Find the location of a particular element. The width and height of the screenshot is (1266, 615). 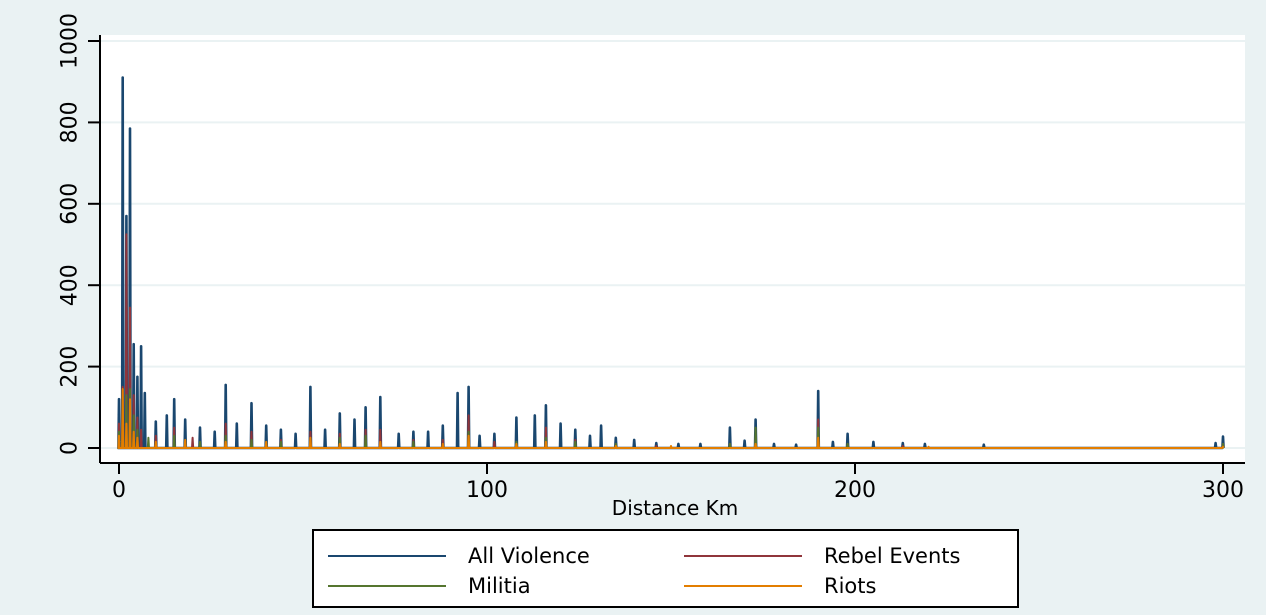

series-line-riots is located at coordinates (671, 418).